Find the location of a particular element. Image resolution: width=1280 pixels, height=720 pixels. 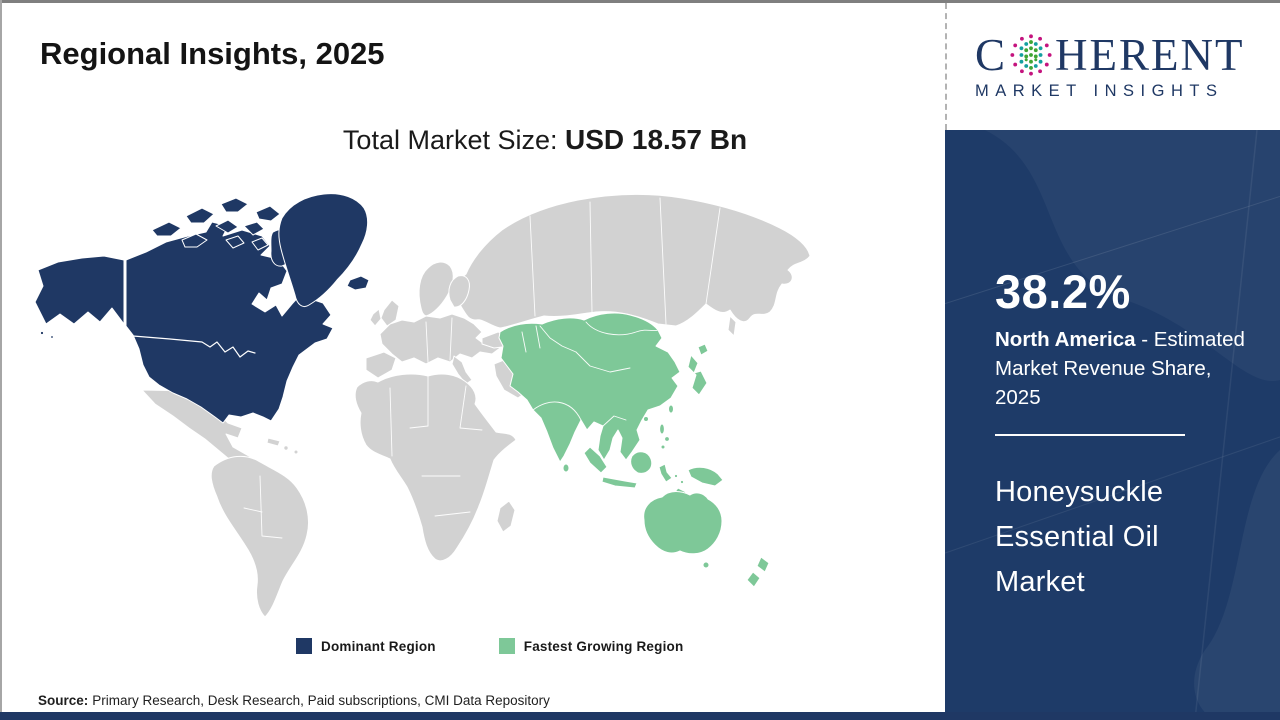

share-suffix: - Estimated Market Revenue Share, 2025 is located at coordinates (1120, 369).